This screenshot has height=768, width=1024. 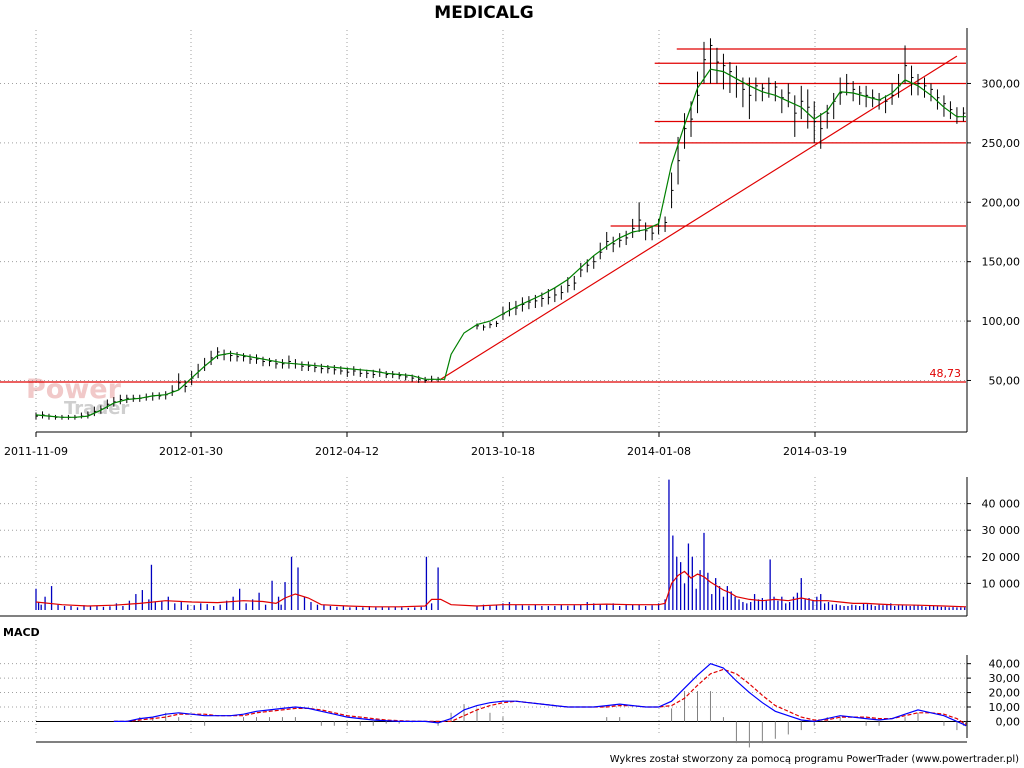 I want to click on last-price-label: 48,73, so click(x=946, y=373).